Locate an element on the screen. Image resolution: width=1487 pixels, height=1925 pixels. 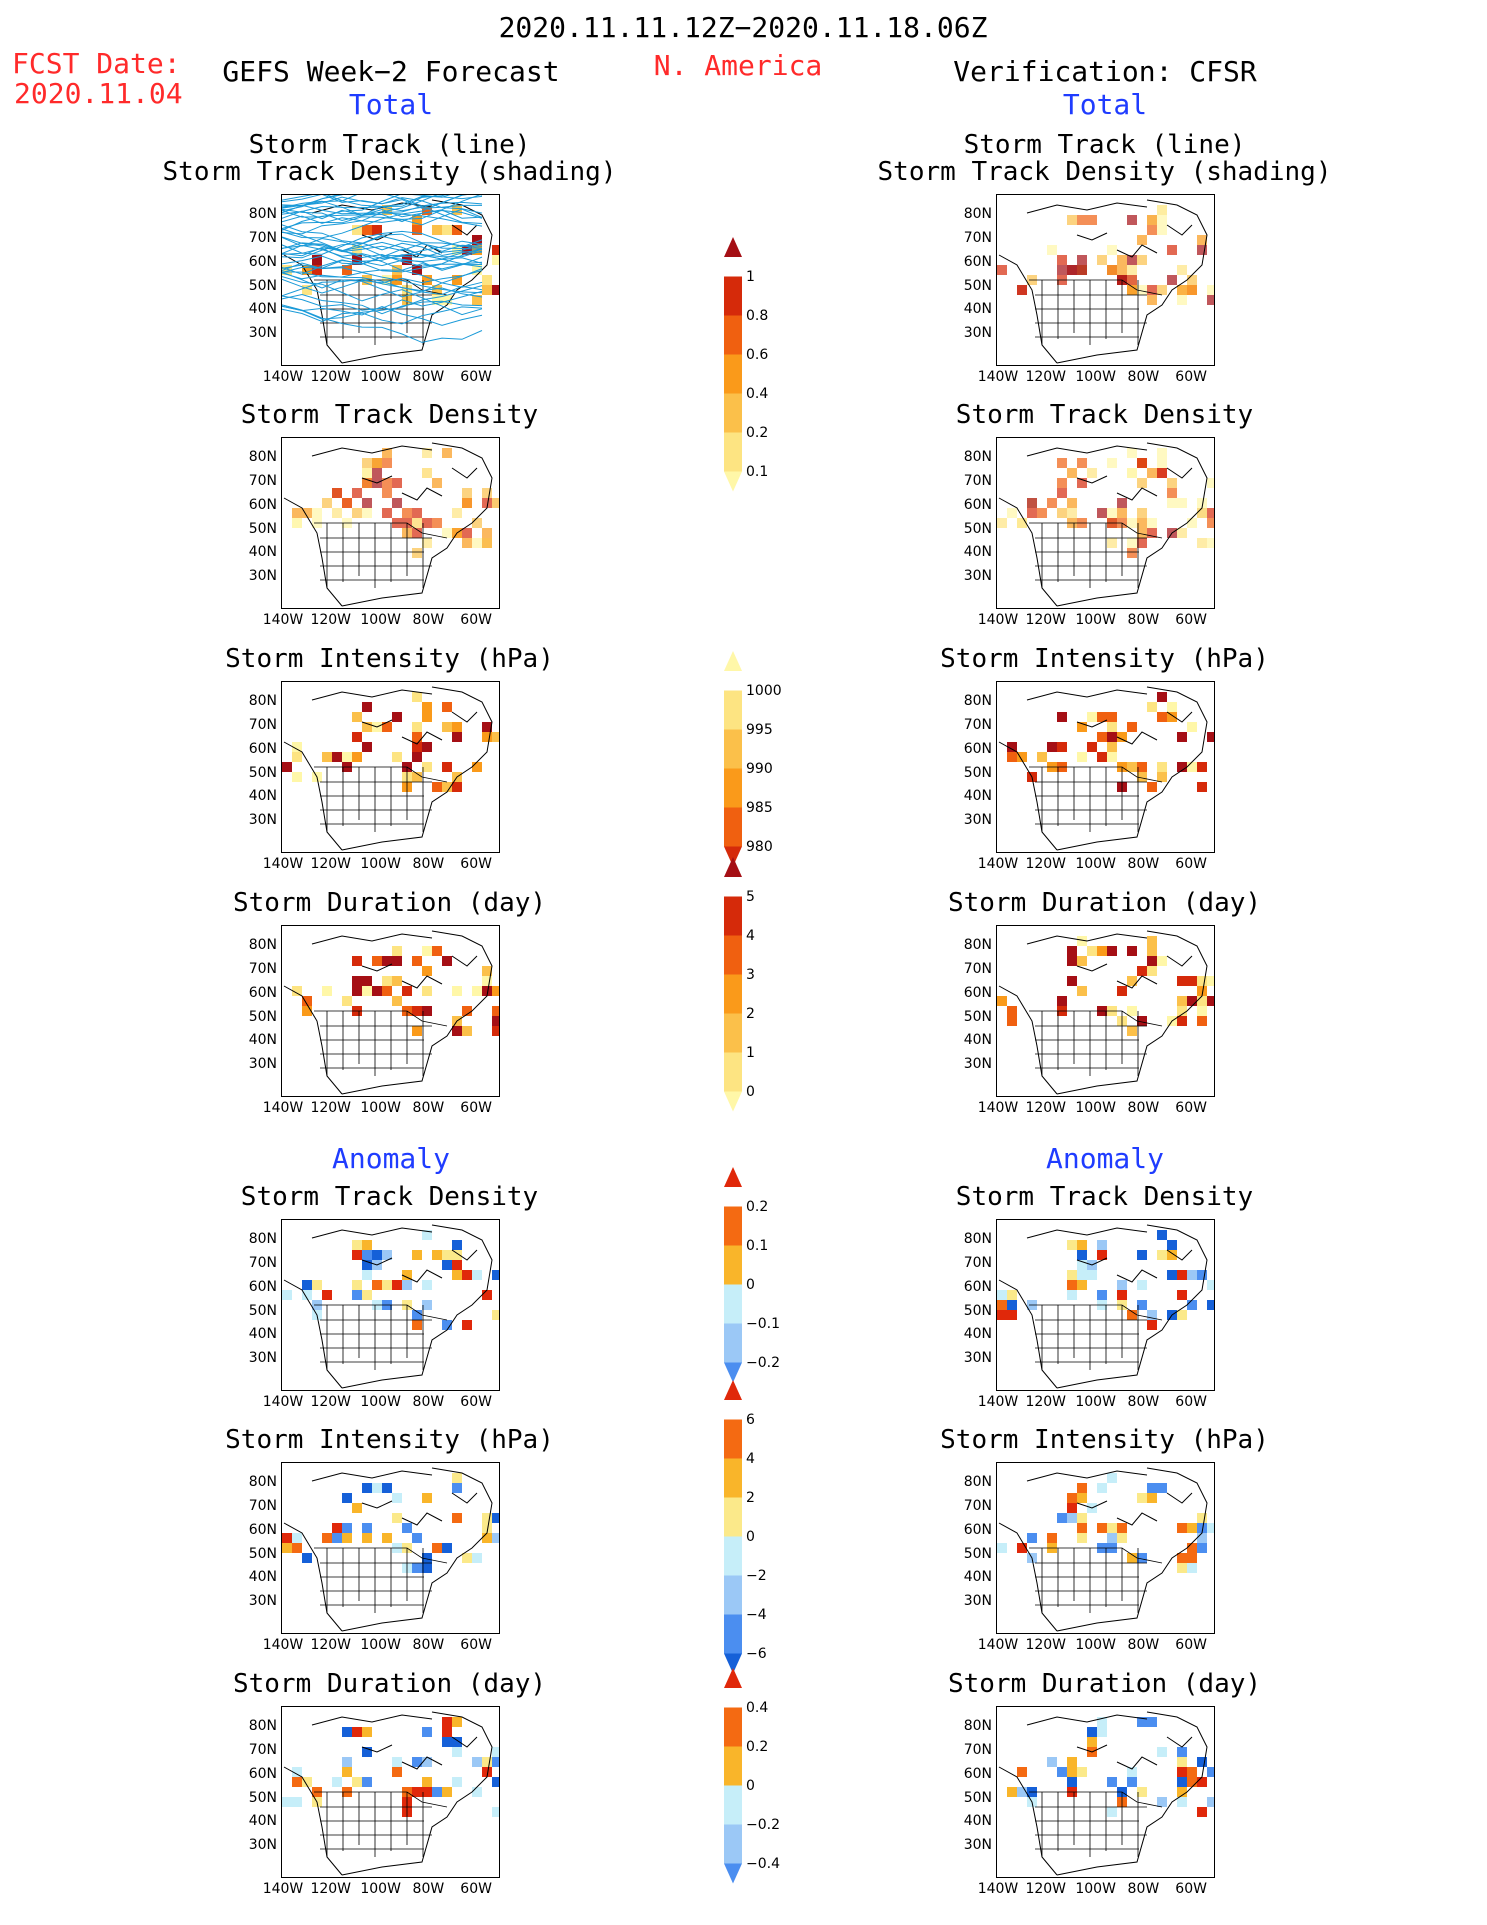
colorbar-tick-label: 4 is located at coordinates (750, 935).